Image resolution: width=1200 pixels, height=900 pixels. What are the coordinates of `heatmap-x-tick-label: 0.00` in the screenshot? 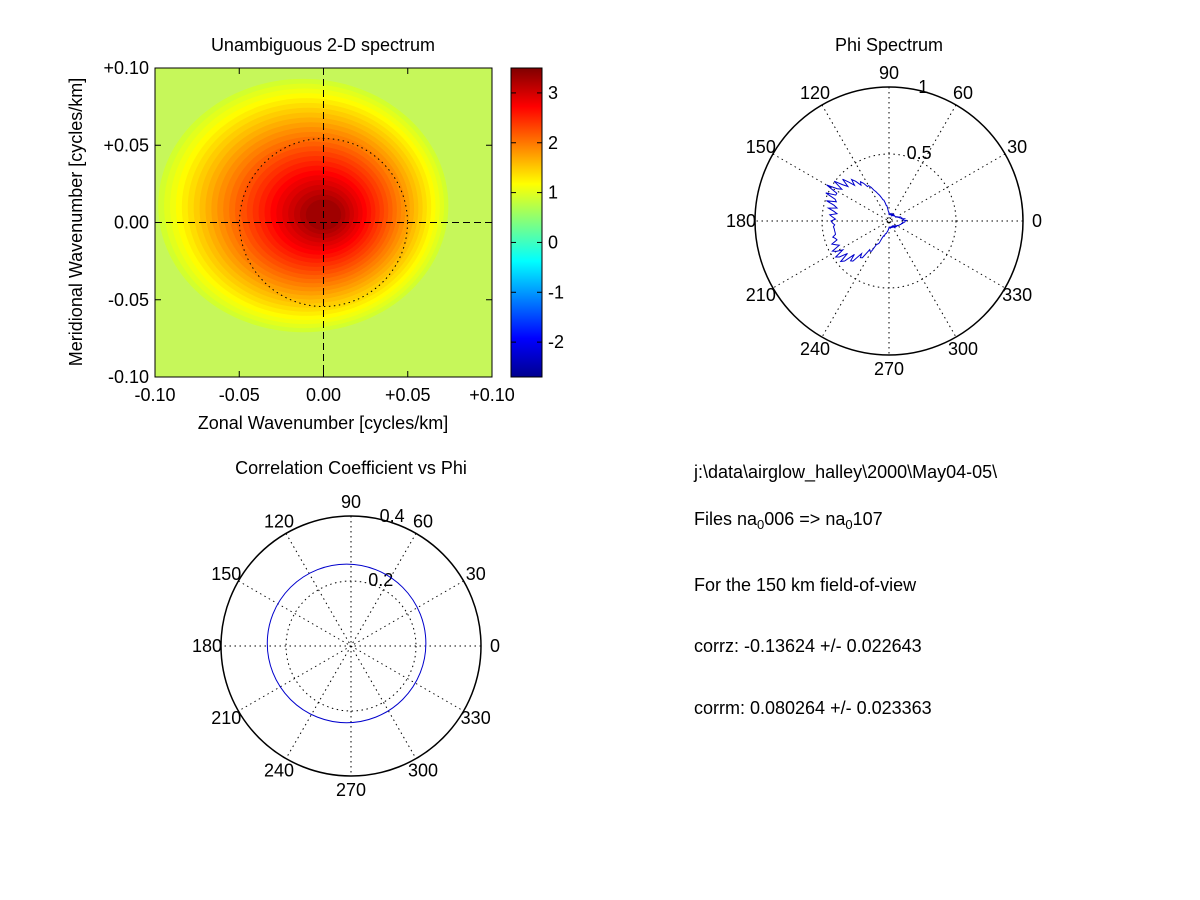 It's located at (323, 395).